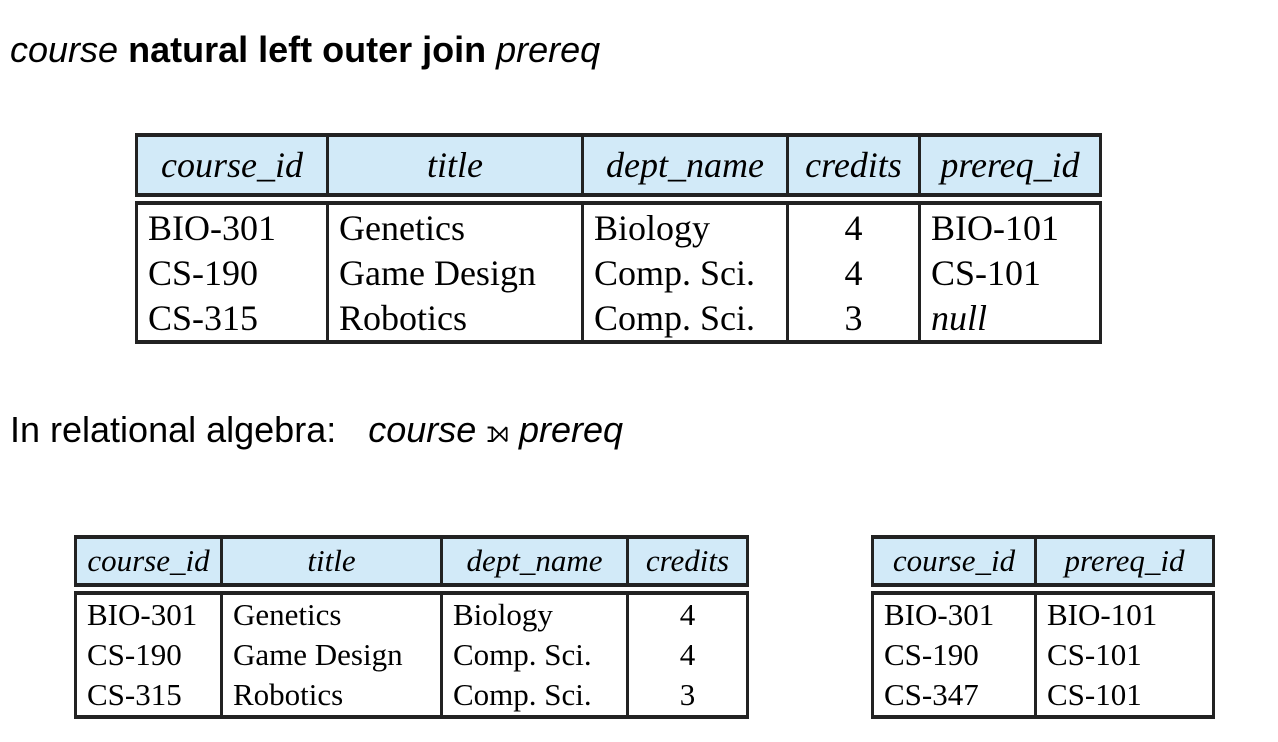  I want to click on table-row: CS-190 Game Design Comp. Sci. 4, so click(411, 655).